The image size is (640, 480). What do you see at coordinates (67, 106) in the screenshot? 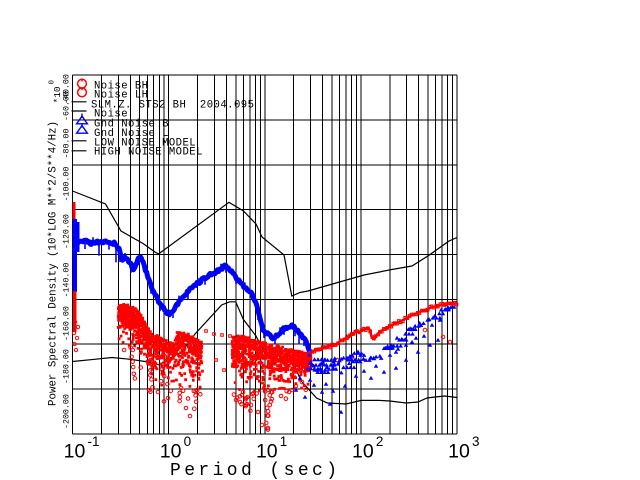
I see `svg-text: -60.00` at bounding box center [67, 106].